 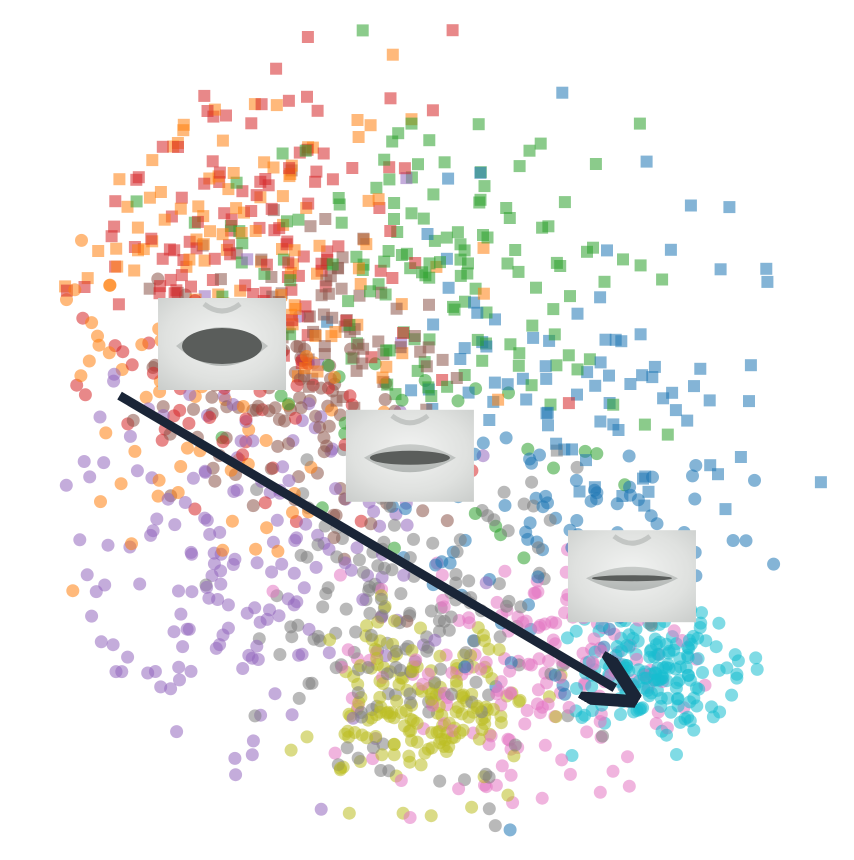 I want to click on mouth-neutral-inset, so click(x=409, y=455).